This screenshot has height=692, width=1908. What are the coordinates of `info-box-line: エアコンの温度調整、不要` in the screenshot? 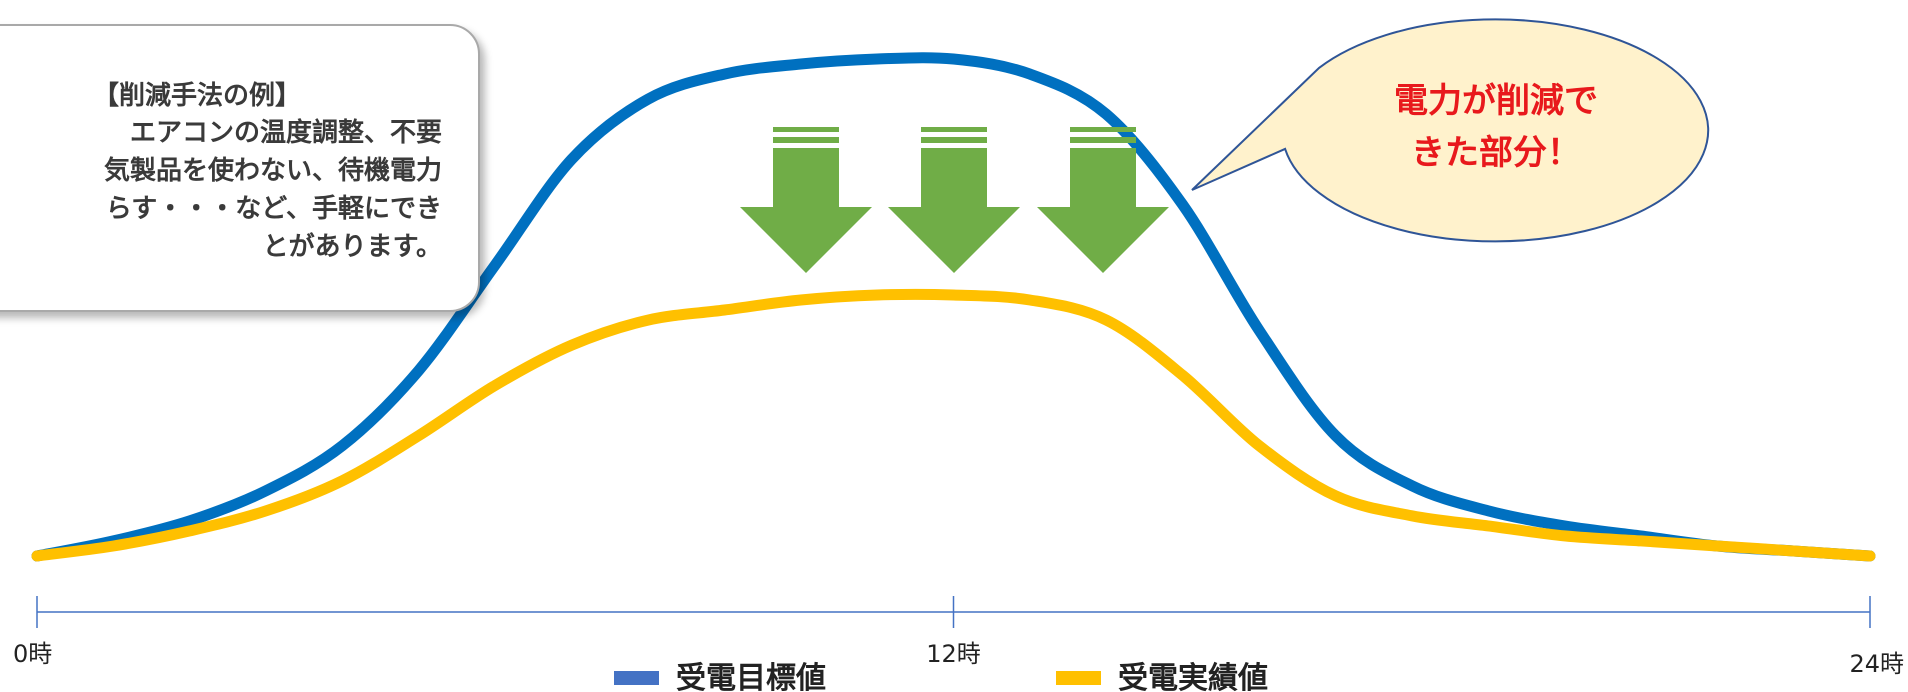 It's located at (285, 133).